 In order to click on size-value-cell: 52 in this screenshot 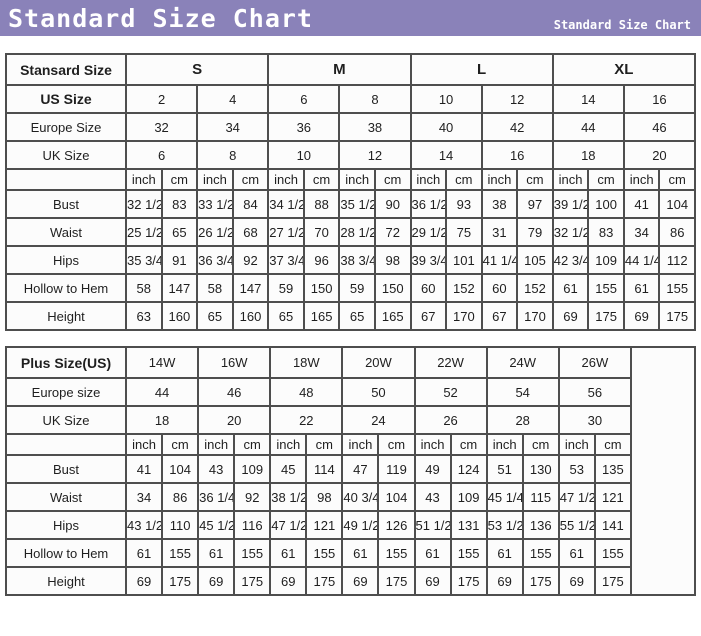, I will do `click(450, 392)`.